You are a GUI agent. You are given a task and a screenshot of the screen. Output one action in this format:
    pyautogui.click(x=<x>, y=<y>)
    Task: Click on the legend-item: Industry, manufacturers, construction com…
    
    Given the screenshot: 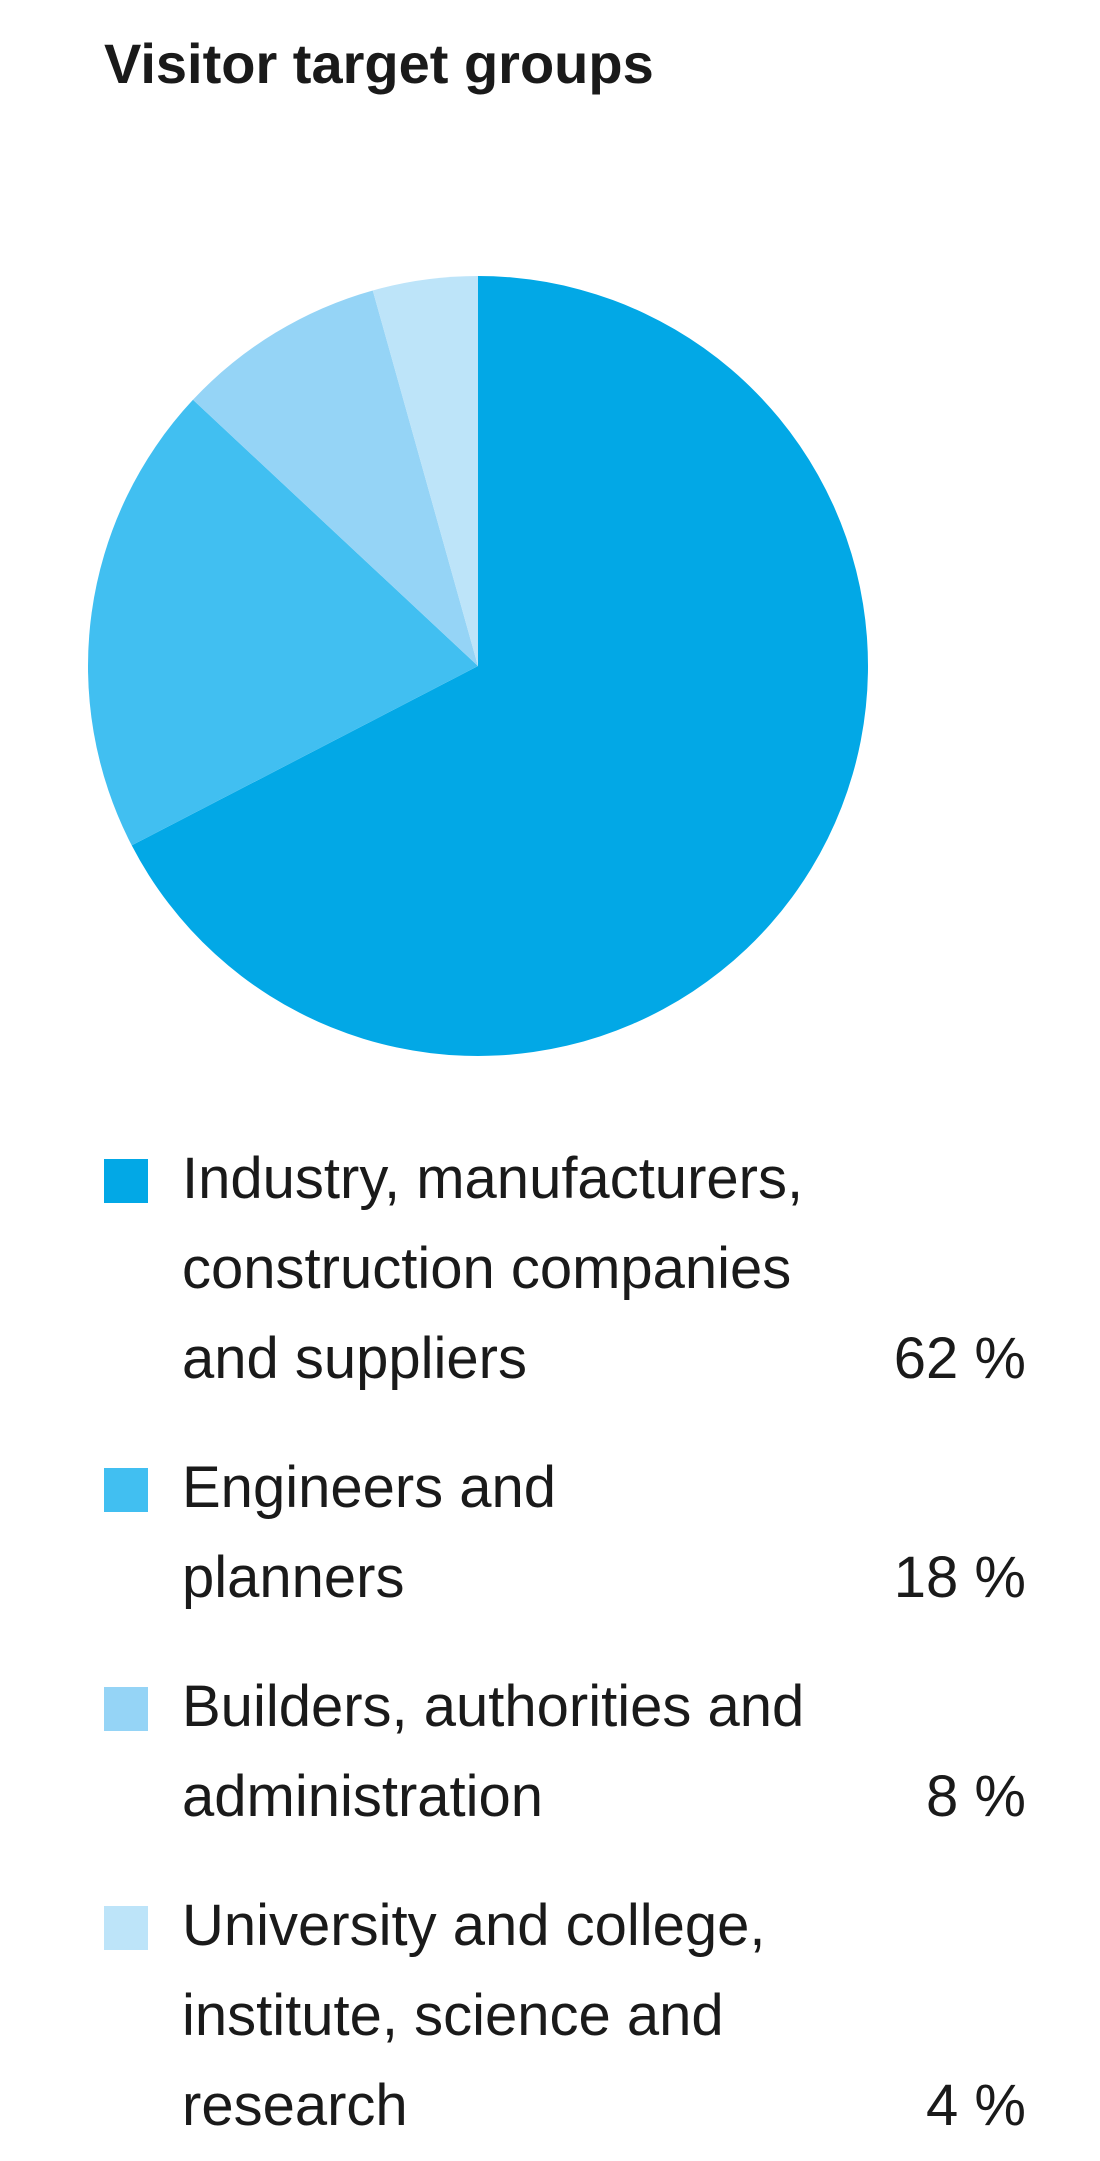 What is the action you would take?
    pyautogui.click(x=565, y=1269)
    